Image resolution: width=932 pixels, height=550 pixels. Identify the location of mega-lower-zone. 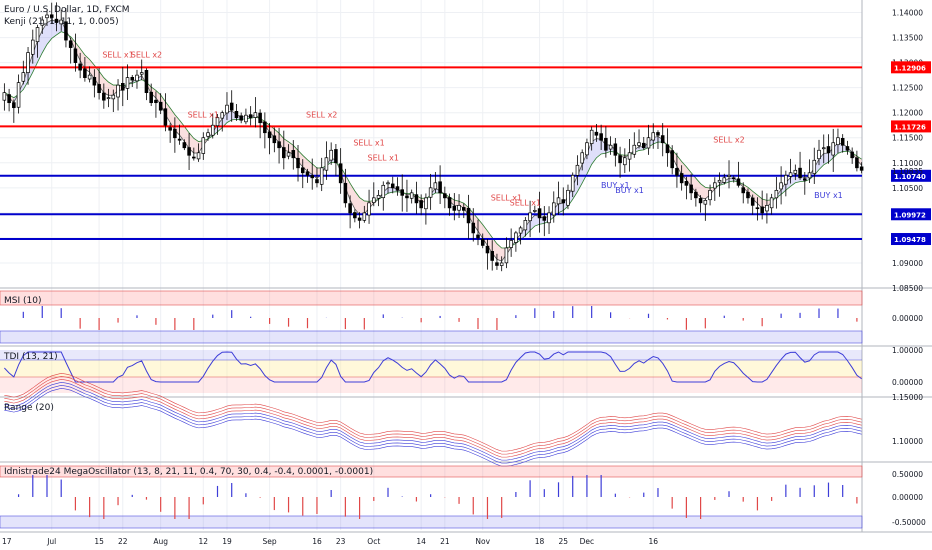
(431, 522).